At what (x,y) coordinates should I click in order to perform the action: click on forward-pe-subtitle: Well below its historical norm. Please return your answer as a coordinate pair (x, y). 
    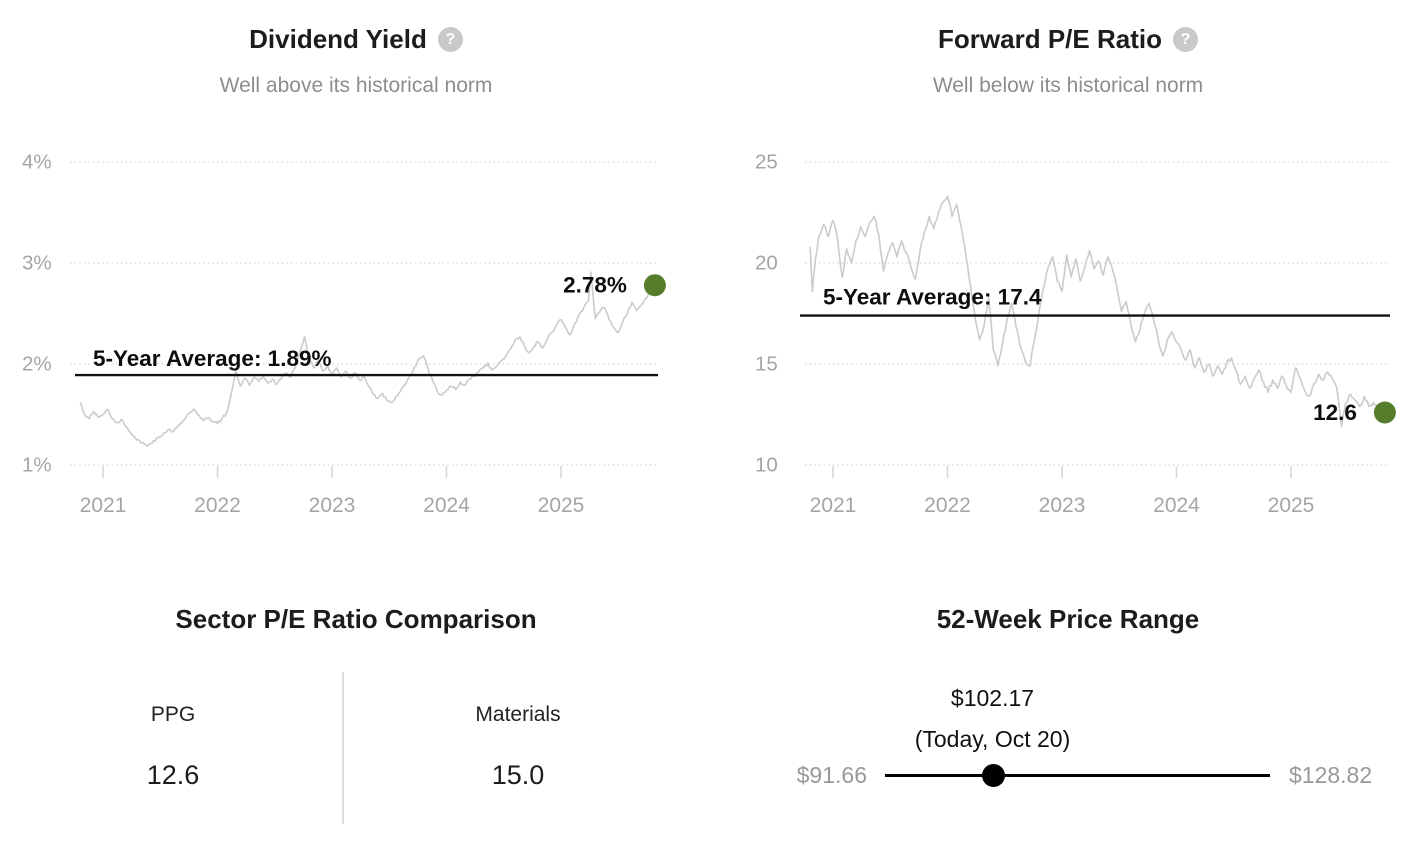
    Looking at the image, I should click on (1068, 85).